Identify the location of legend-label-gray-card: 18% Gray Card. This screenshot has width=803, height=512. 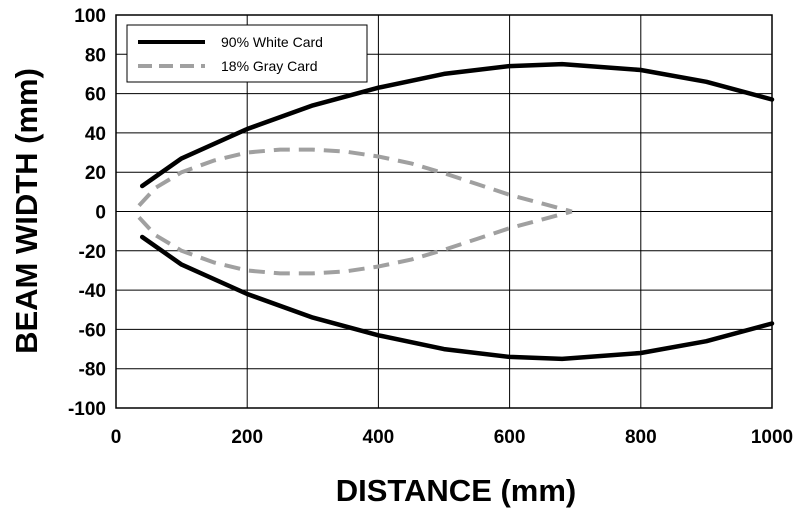
(269, 66).